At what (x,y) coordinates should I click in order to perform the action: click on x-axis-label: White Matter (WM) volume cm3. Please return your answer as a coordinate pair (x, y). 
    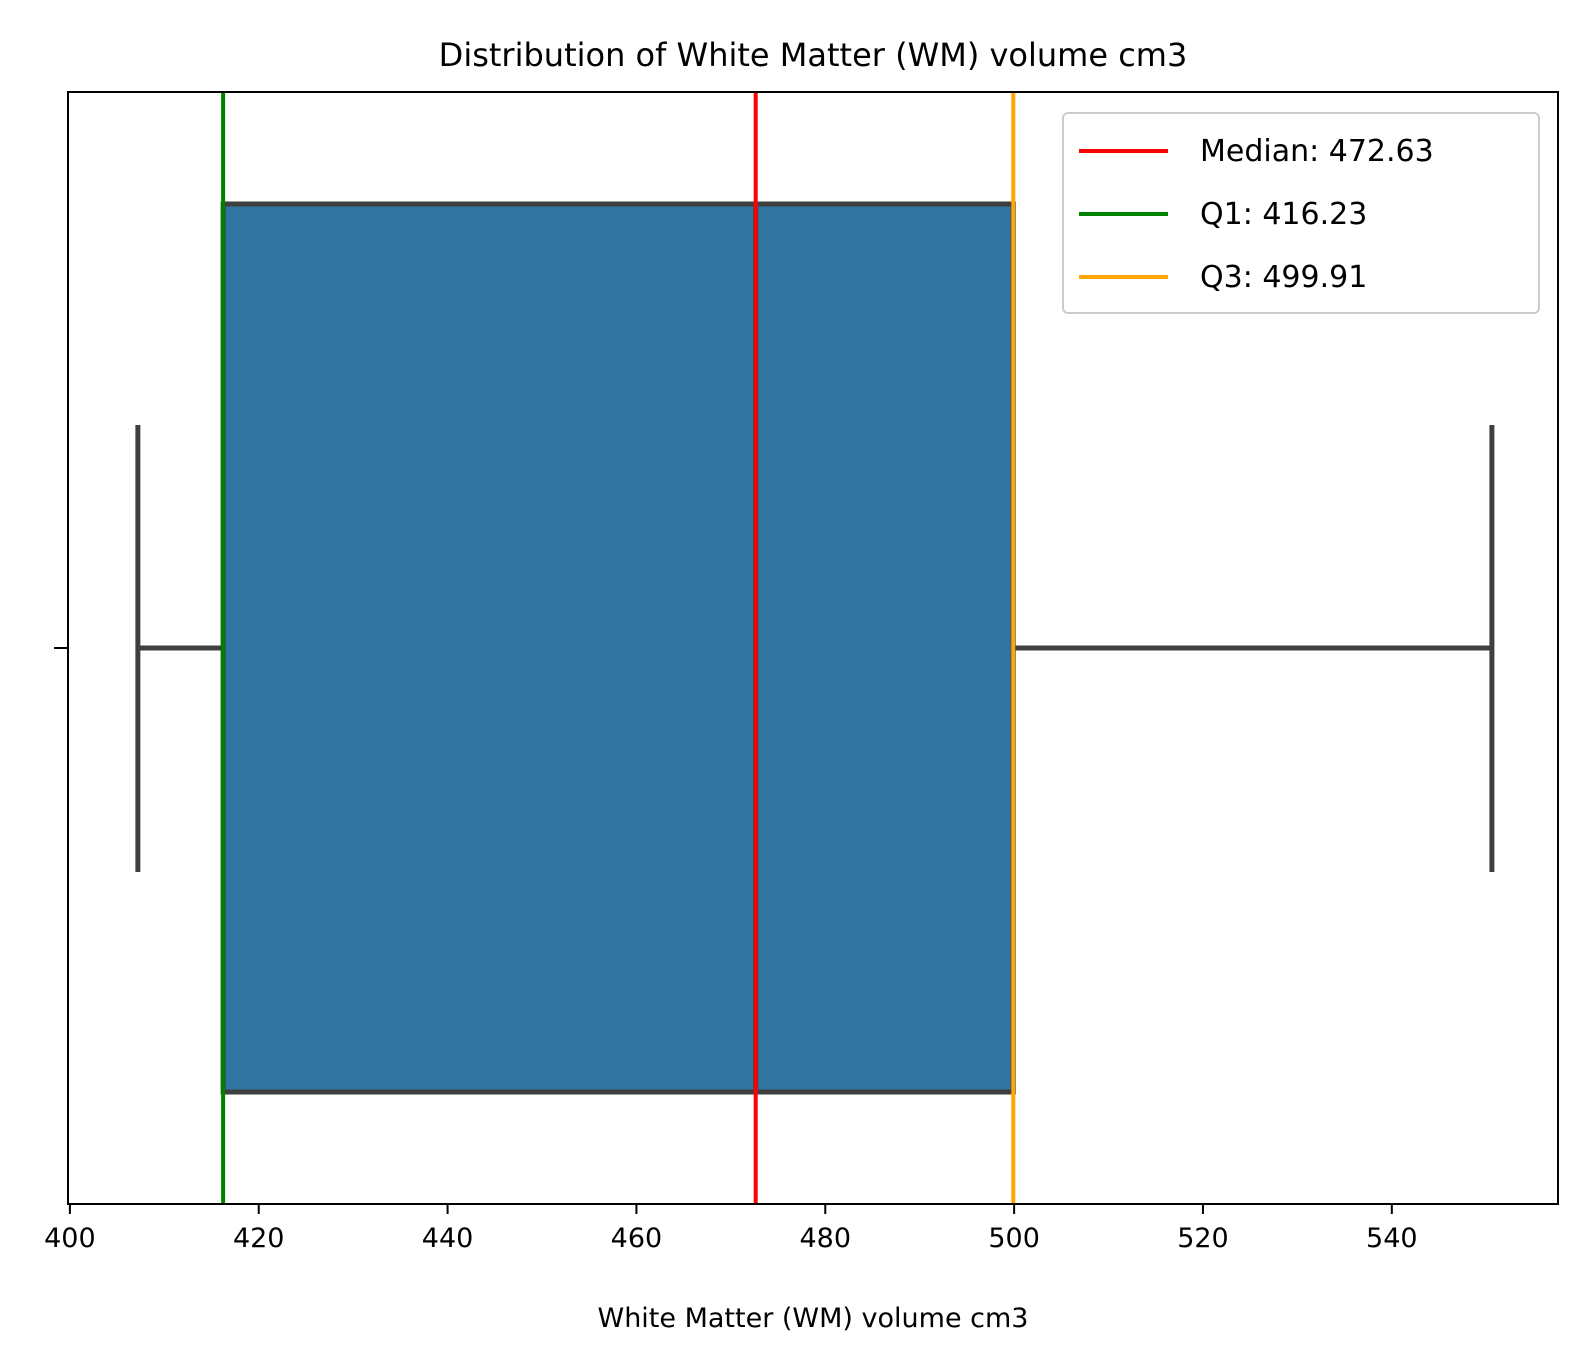
    Looking at the image, I should click on (813, 1318).